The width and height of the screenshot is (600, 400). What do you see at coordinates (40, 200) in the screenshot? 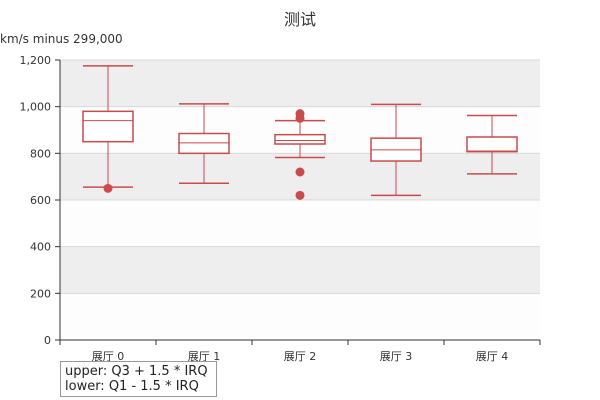
I see `y-tick-label: 600` at bounding box center [40, 200].